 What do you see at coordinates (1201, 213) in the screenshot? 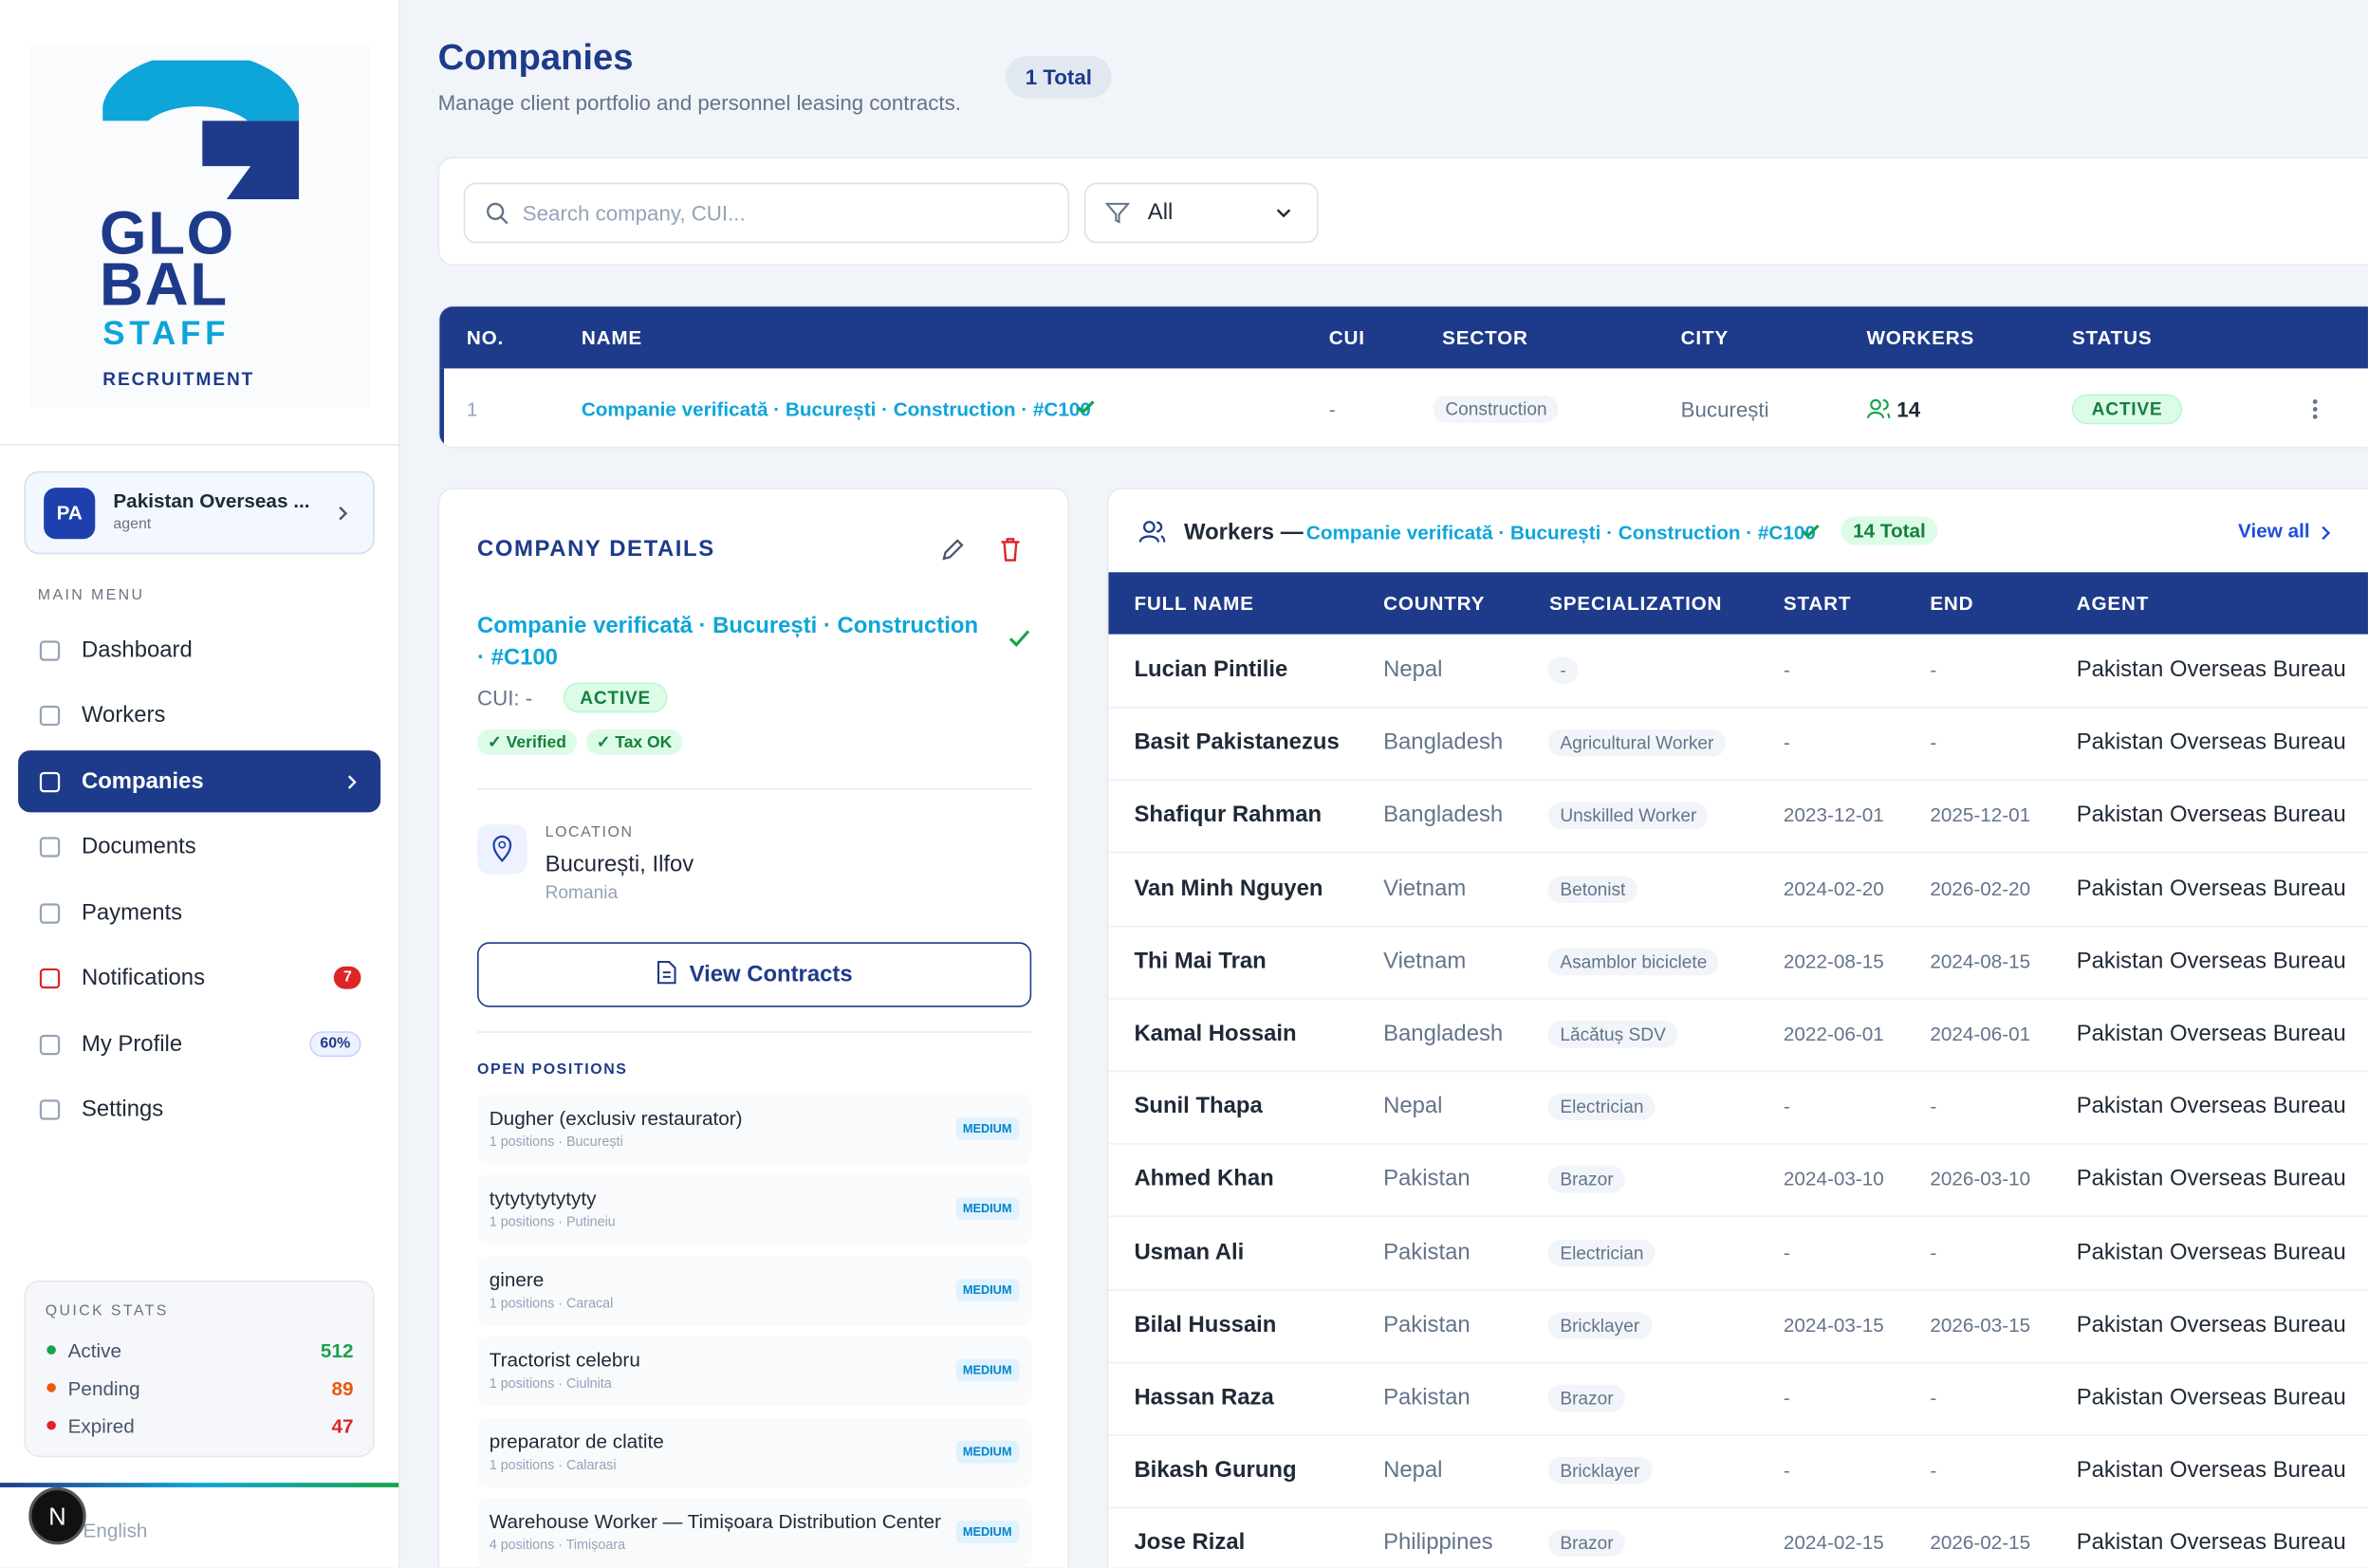
I see `filter-select: All` at bounding box center [1201, 213].